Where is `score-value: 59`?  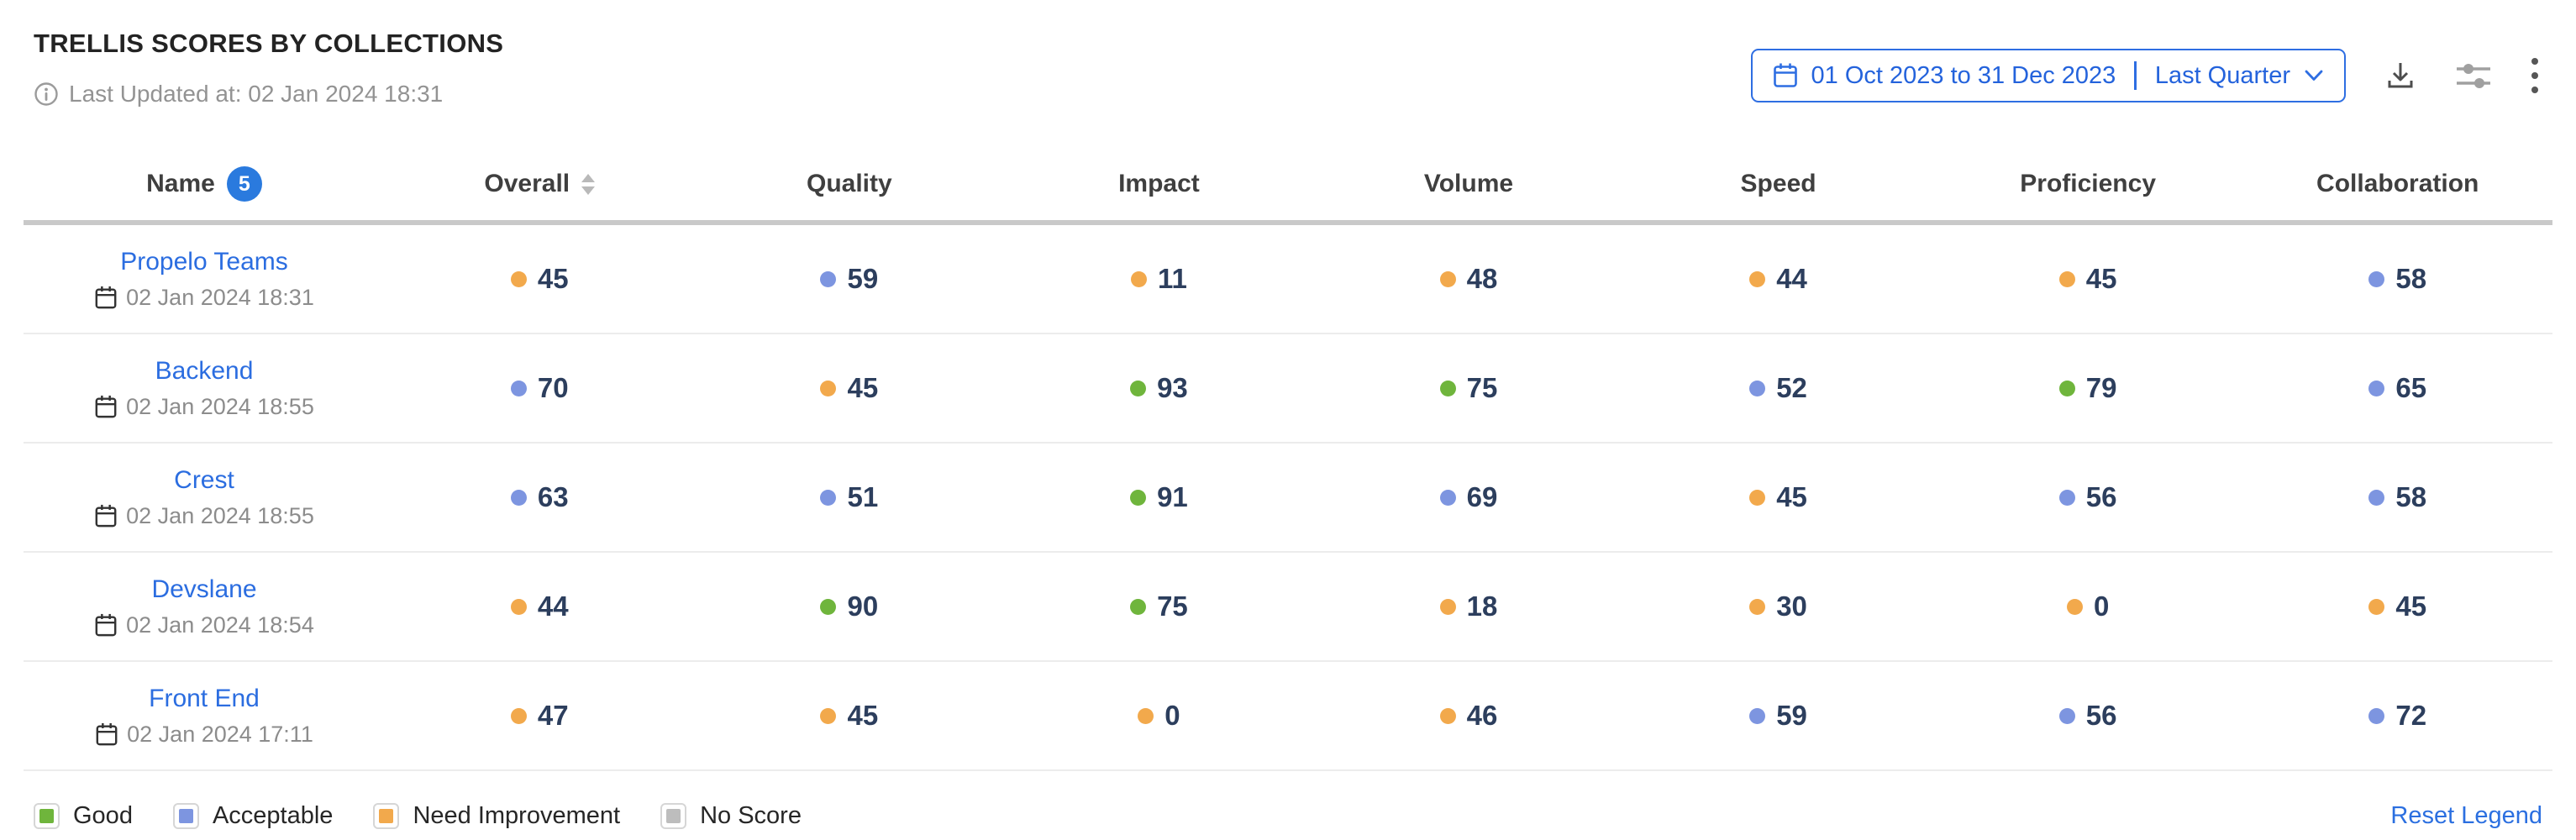 score-value: 59 is located at coordinates (1792, 715).